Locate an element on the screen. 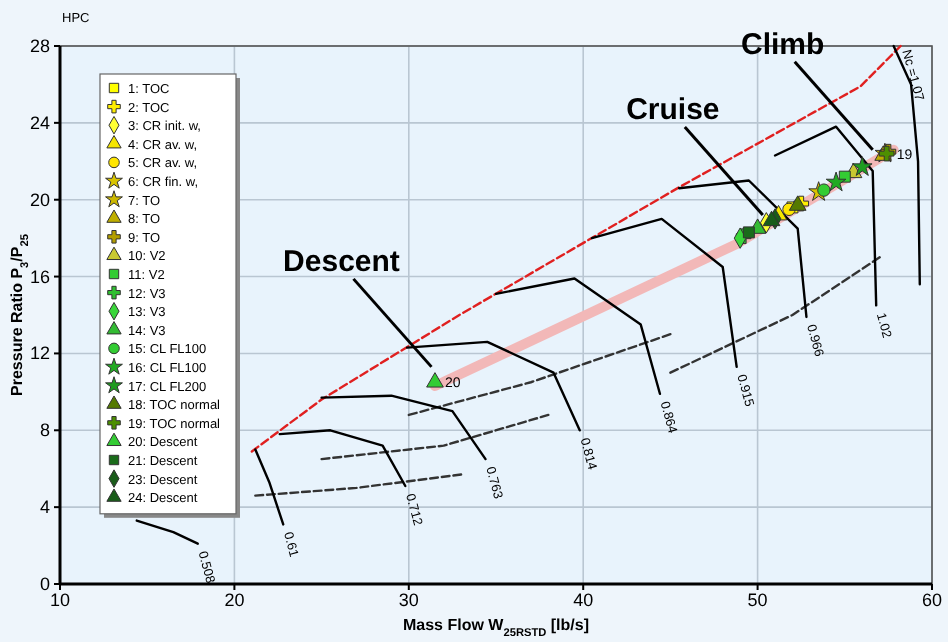 The image size is (948, 642). y-tick-label: 28 is located at coordinates (39, 46).